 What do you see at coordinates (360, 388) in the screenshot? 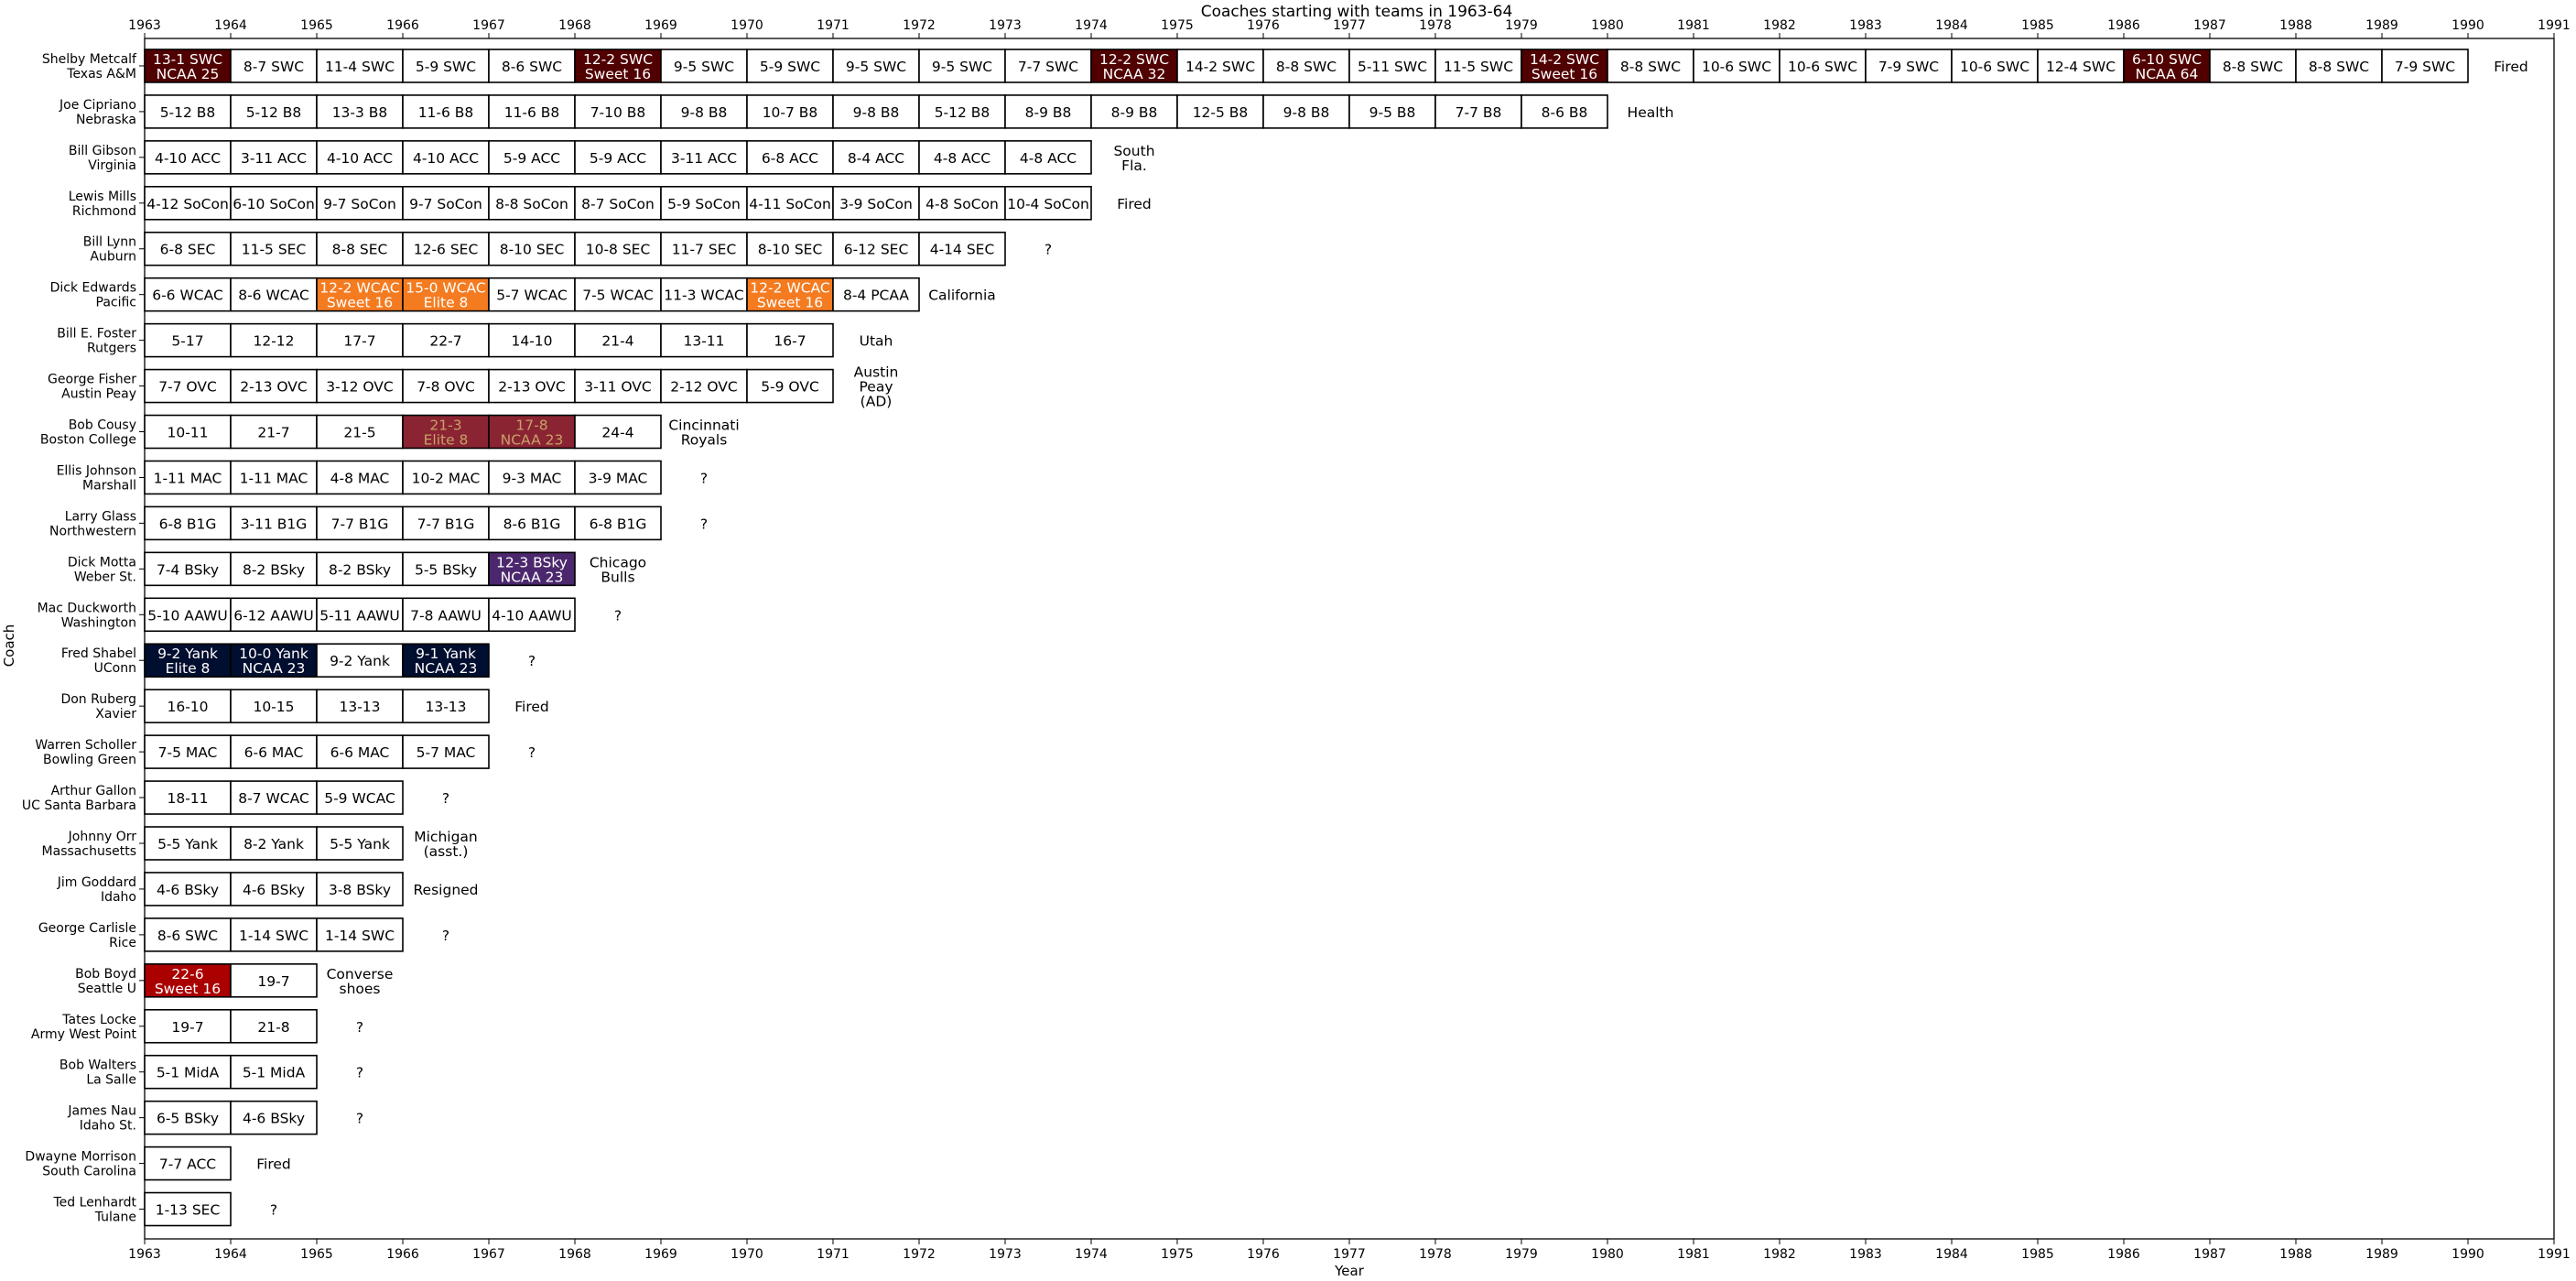
I see `season-label: 3-12 OVC` at bounding box center [360, 388].